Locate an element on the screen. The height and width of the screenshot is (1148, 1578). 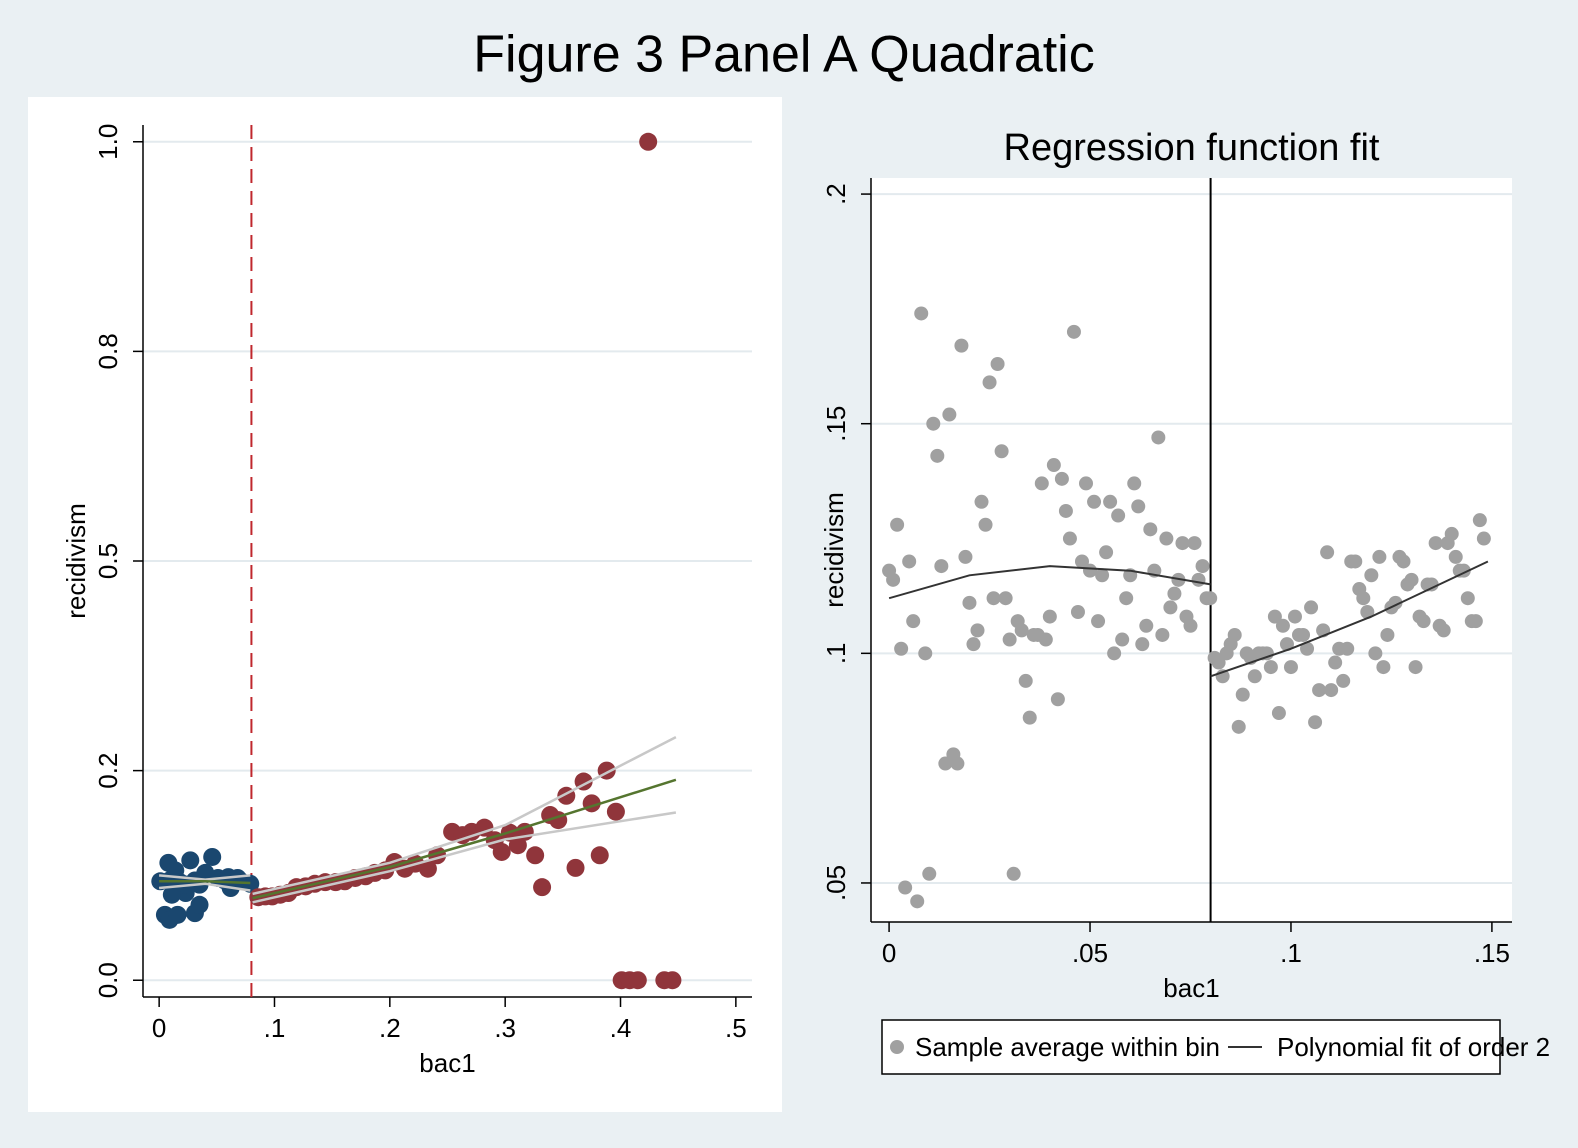
y-tick-label: .15 is located at coordinates (836, 424).